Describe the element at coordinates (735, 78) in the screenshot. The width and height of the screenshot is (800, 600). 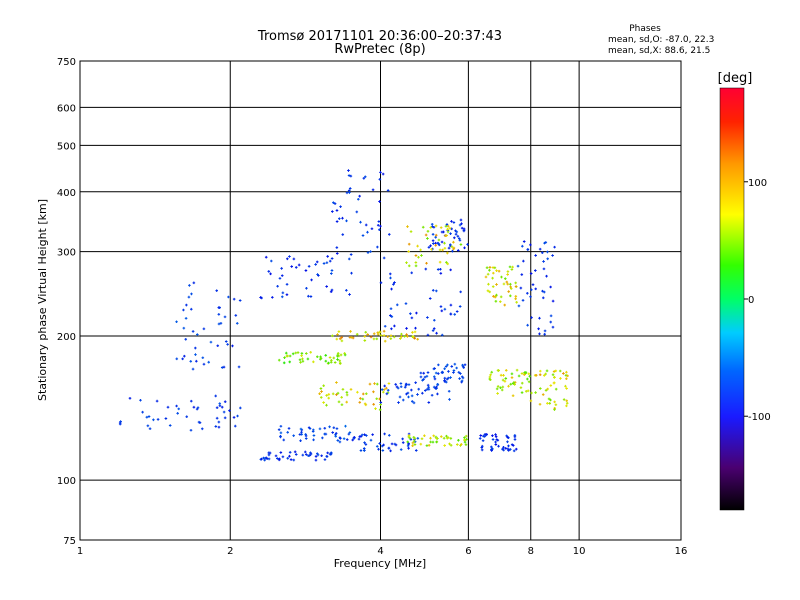
I see `colorbar-label: [deg]` at that location.